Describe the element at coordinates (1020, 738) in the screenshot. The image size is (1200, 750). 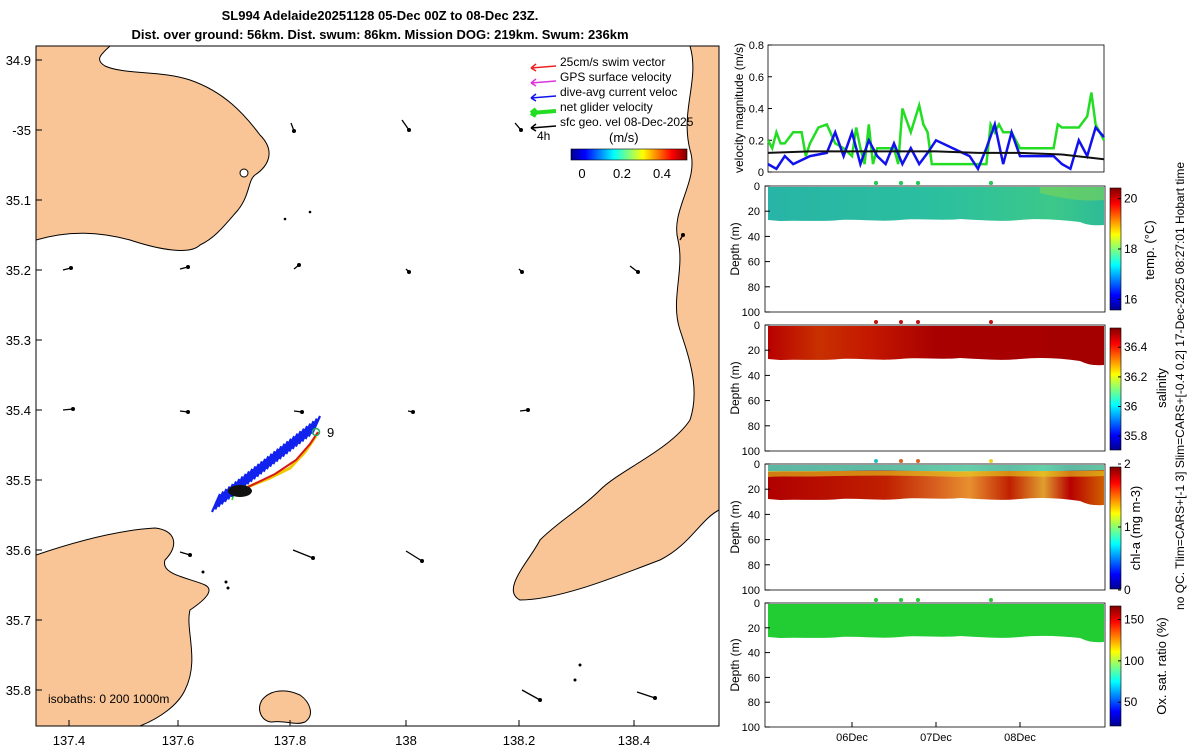
I see `time-tick-label: 08Dec` at that location.